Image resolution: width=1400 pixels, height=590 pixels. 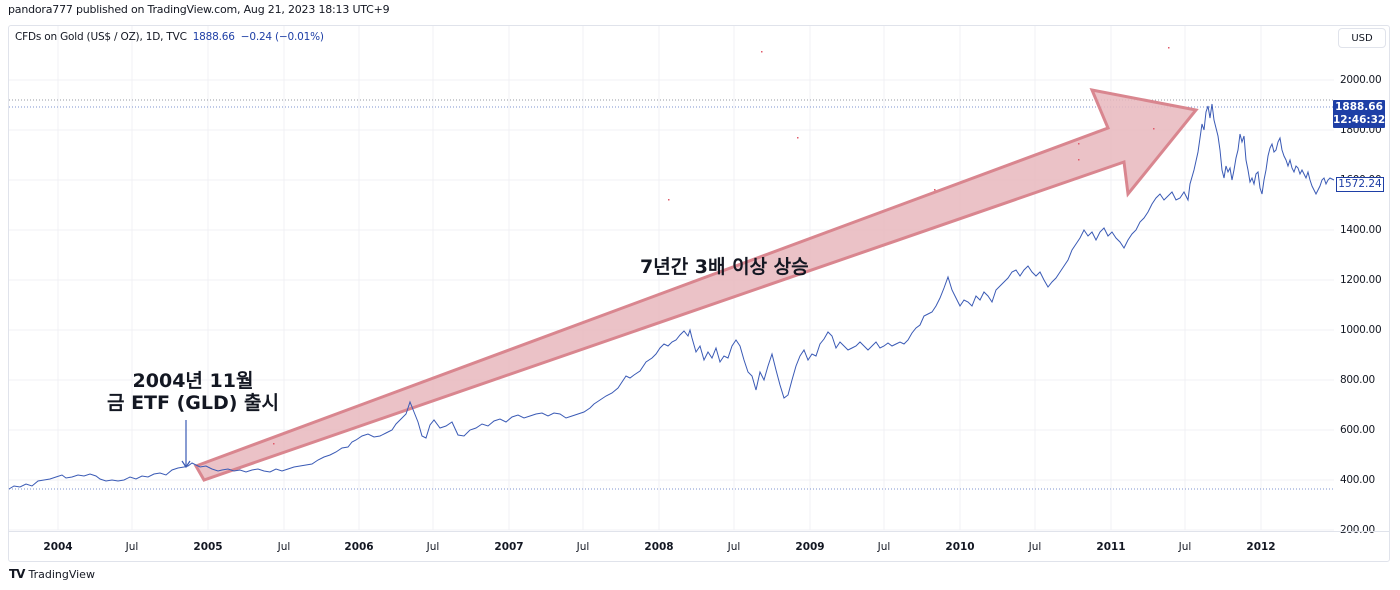 What do you see at coordinates (213, 37) in the screenshot?
I see `legend-price: 1888.66` at bounding box center [213, 37].